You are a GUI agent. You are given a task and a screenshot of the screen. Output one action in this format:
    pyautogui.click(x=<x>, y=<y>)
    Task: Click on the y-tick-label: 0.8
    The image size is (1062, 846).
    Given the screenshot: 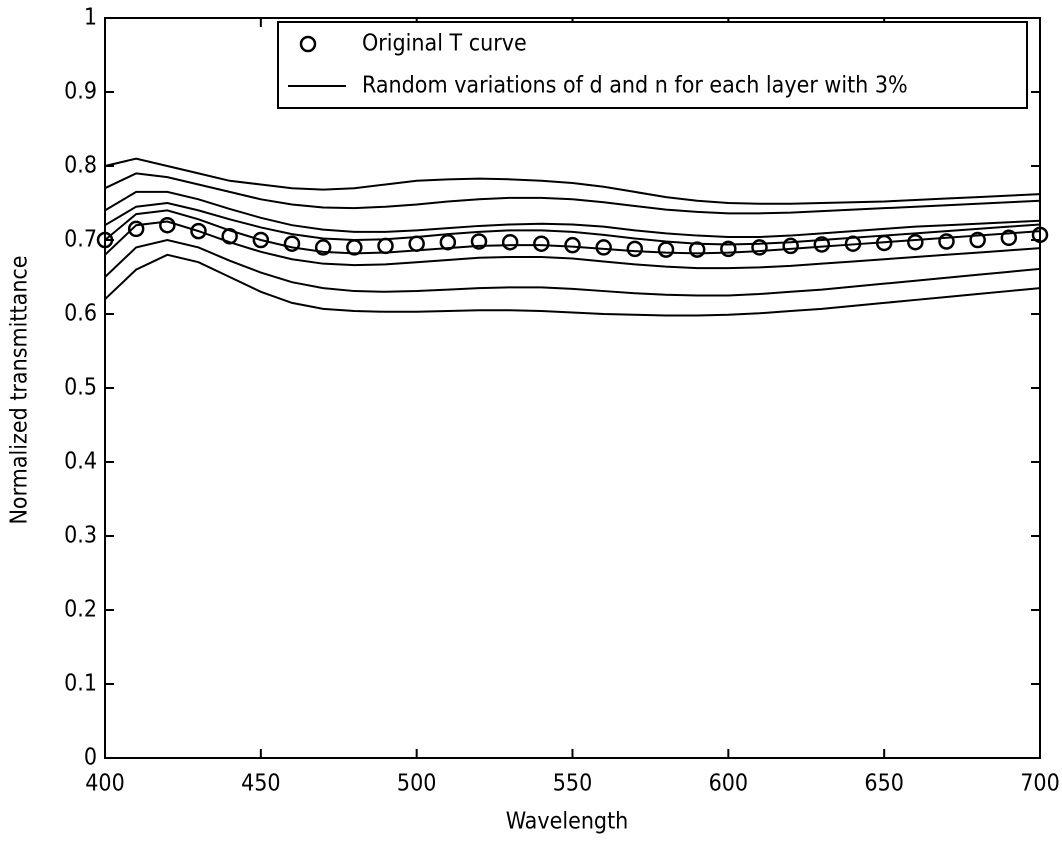 What is the action you would take?
    pyautogui.click(x=80, y=166)
    